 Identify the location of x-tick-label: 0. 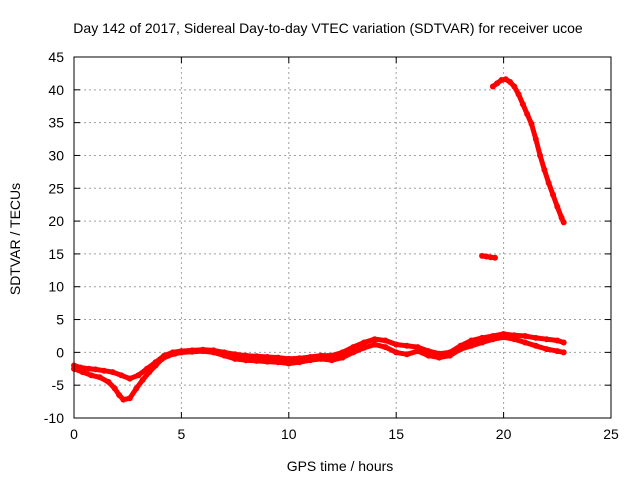
(74, 434).